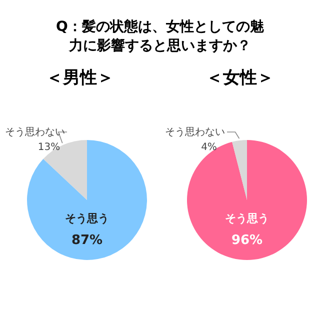 This screenshot has width=320, height=320. I want to click on data-label: 4%, so click(209, 147).